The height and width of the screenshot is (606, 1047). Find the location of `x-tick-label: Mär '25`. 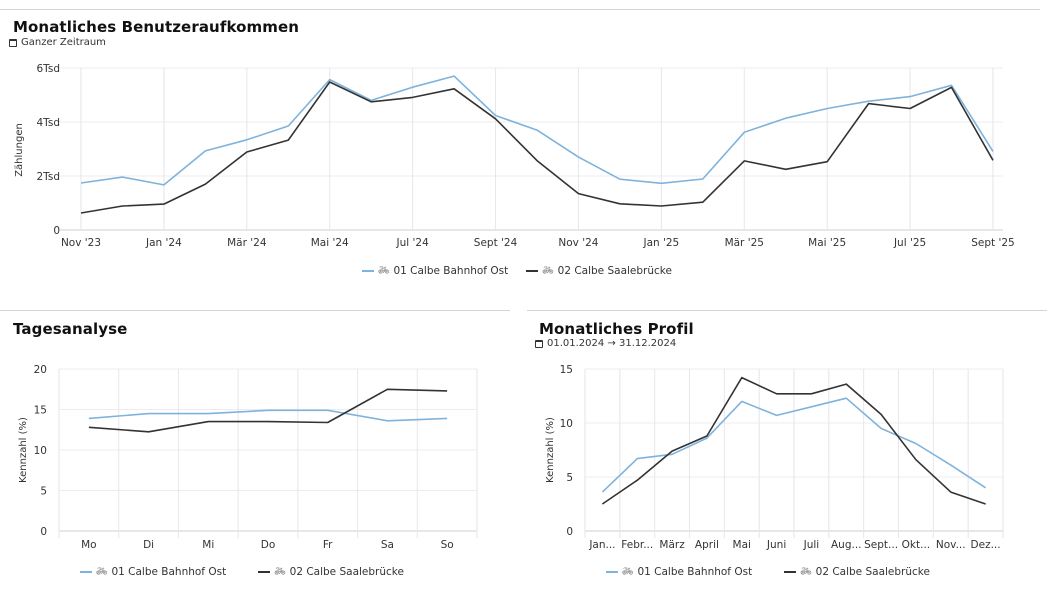

x-tick-label: Mär '25 is located at coordinates (744, 243).